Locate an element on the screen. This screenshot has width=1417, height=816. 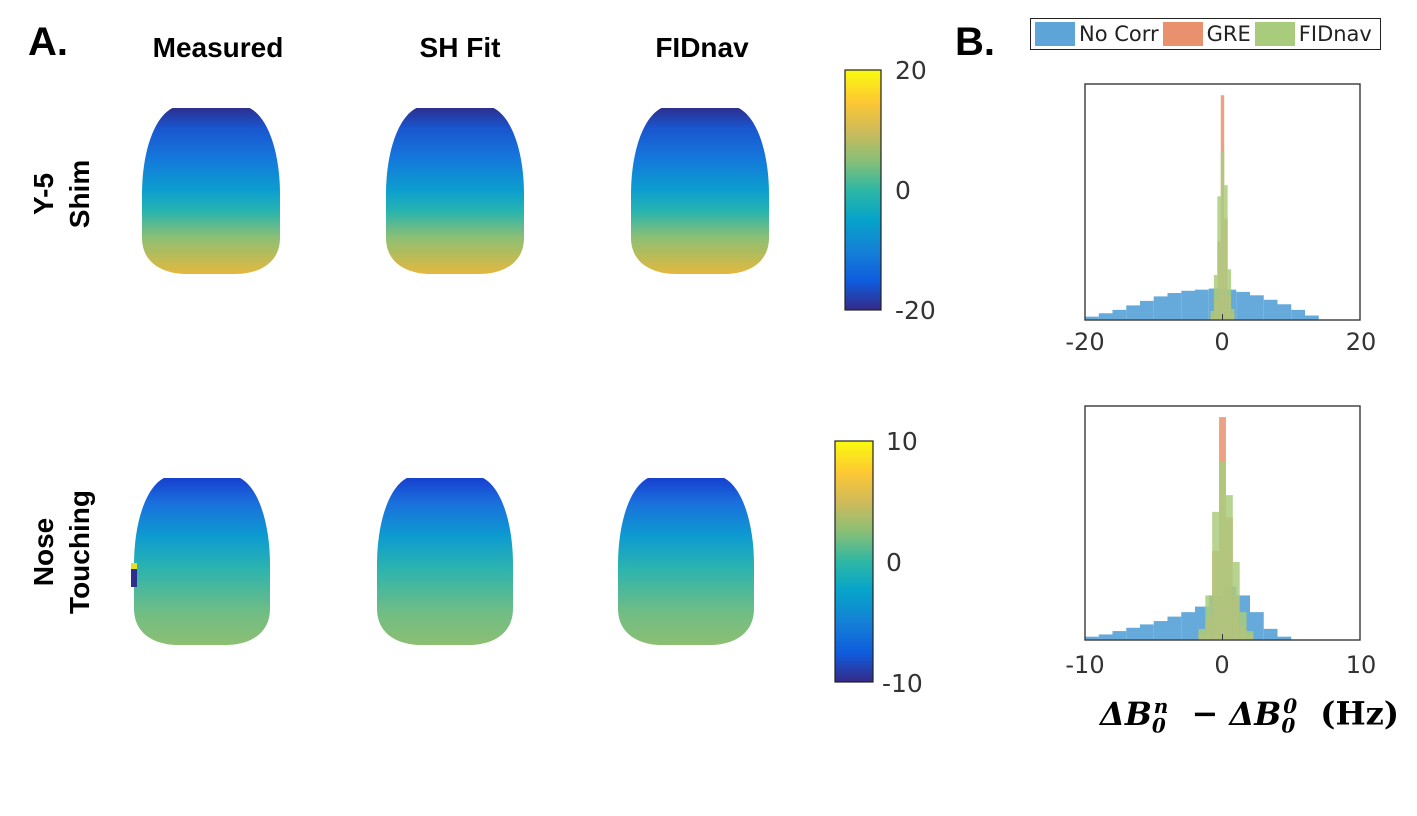
colorbar-2-max-label: 10 is located at coordinates (902, 441).